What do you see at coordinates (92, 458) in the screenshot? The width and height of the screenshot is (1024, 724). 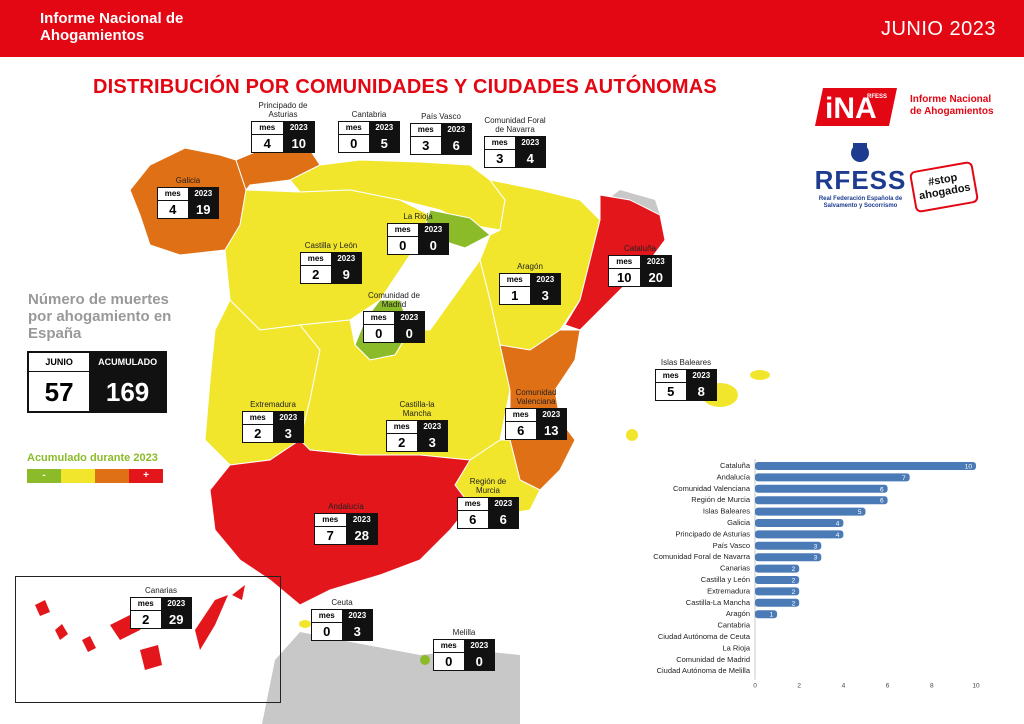 I see `legend-title: Acumulado durante 2023` at bounding box center [92, 458].